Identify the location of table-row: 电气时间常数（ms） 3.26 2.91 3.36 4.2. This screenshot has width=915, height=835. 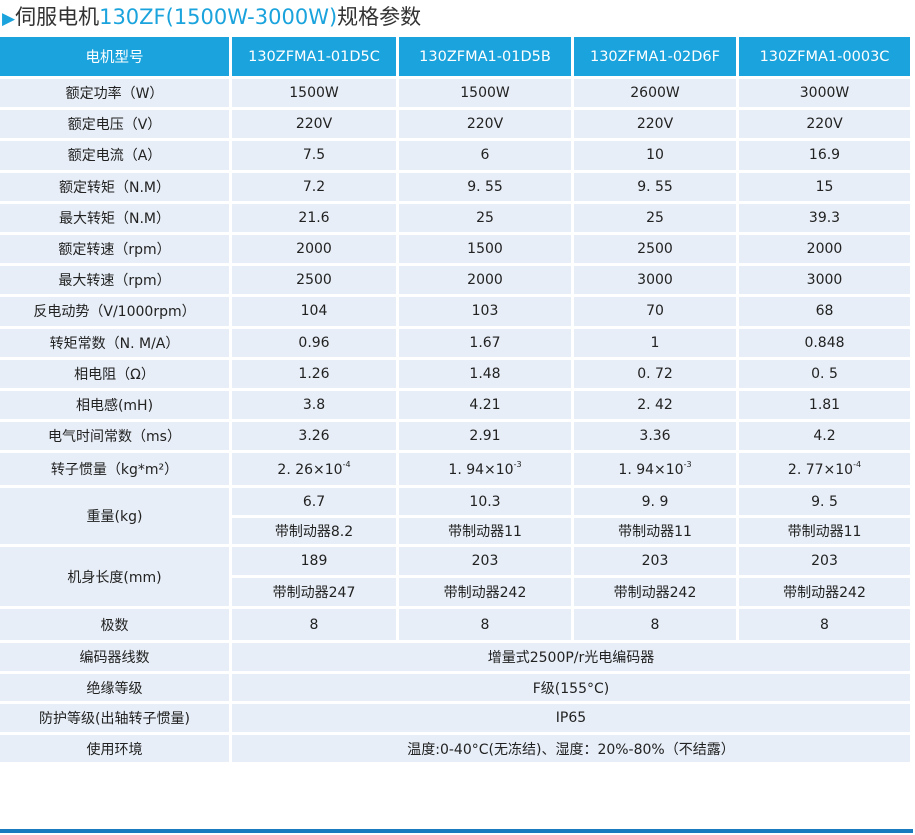
(456, 438).